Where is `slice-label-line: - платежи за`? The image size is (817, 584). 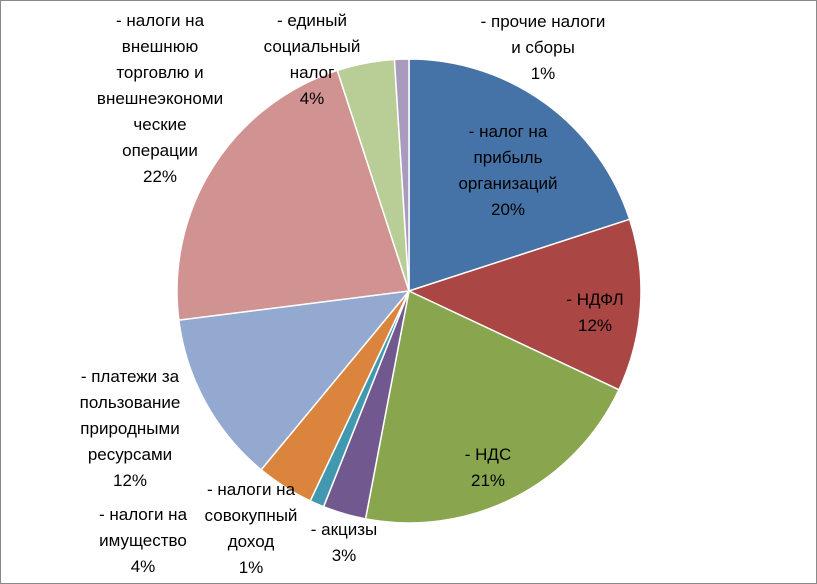 slice-label-line: - платежи за is located at coordinates (130, 376).